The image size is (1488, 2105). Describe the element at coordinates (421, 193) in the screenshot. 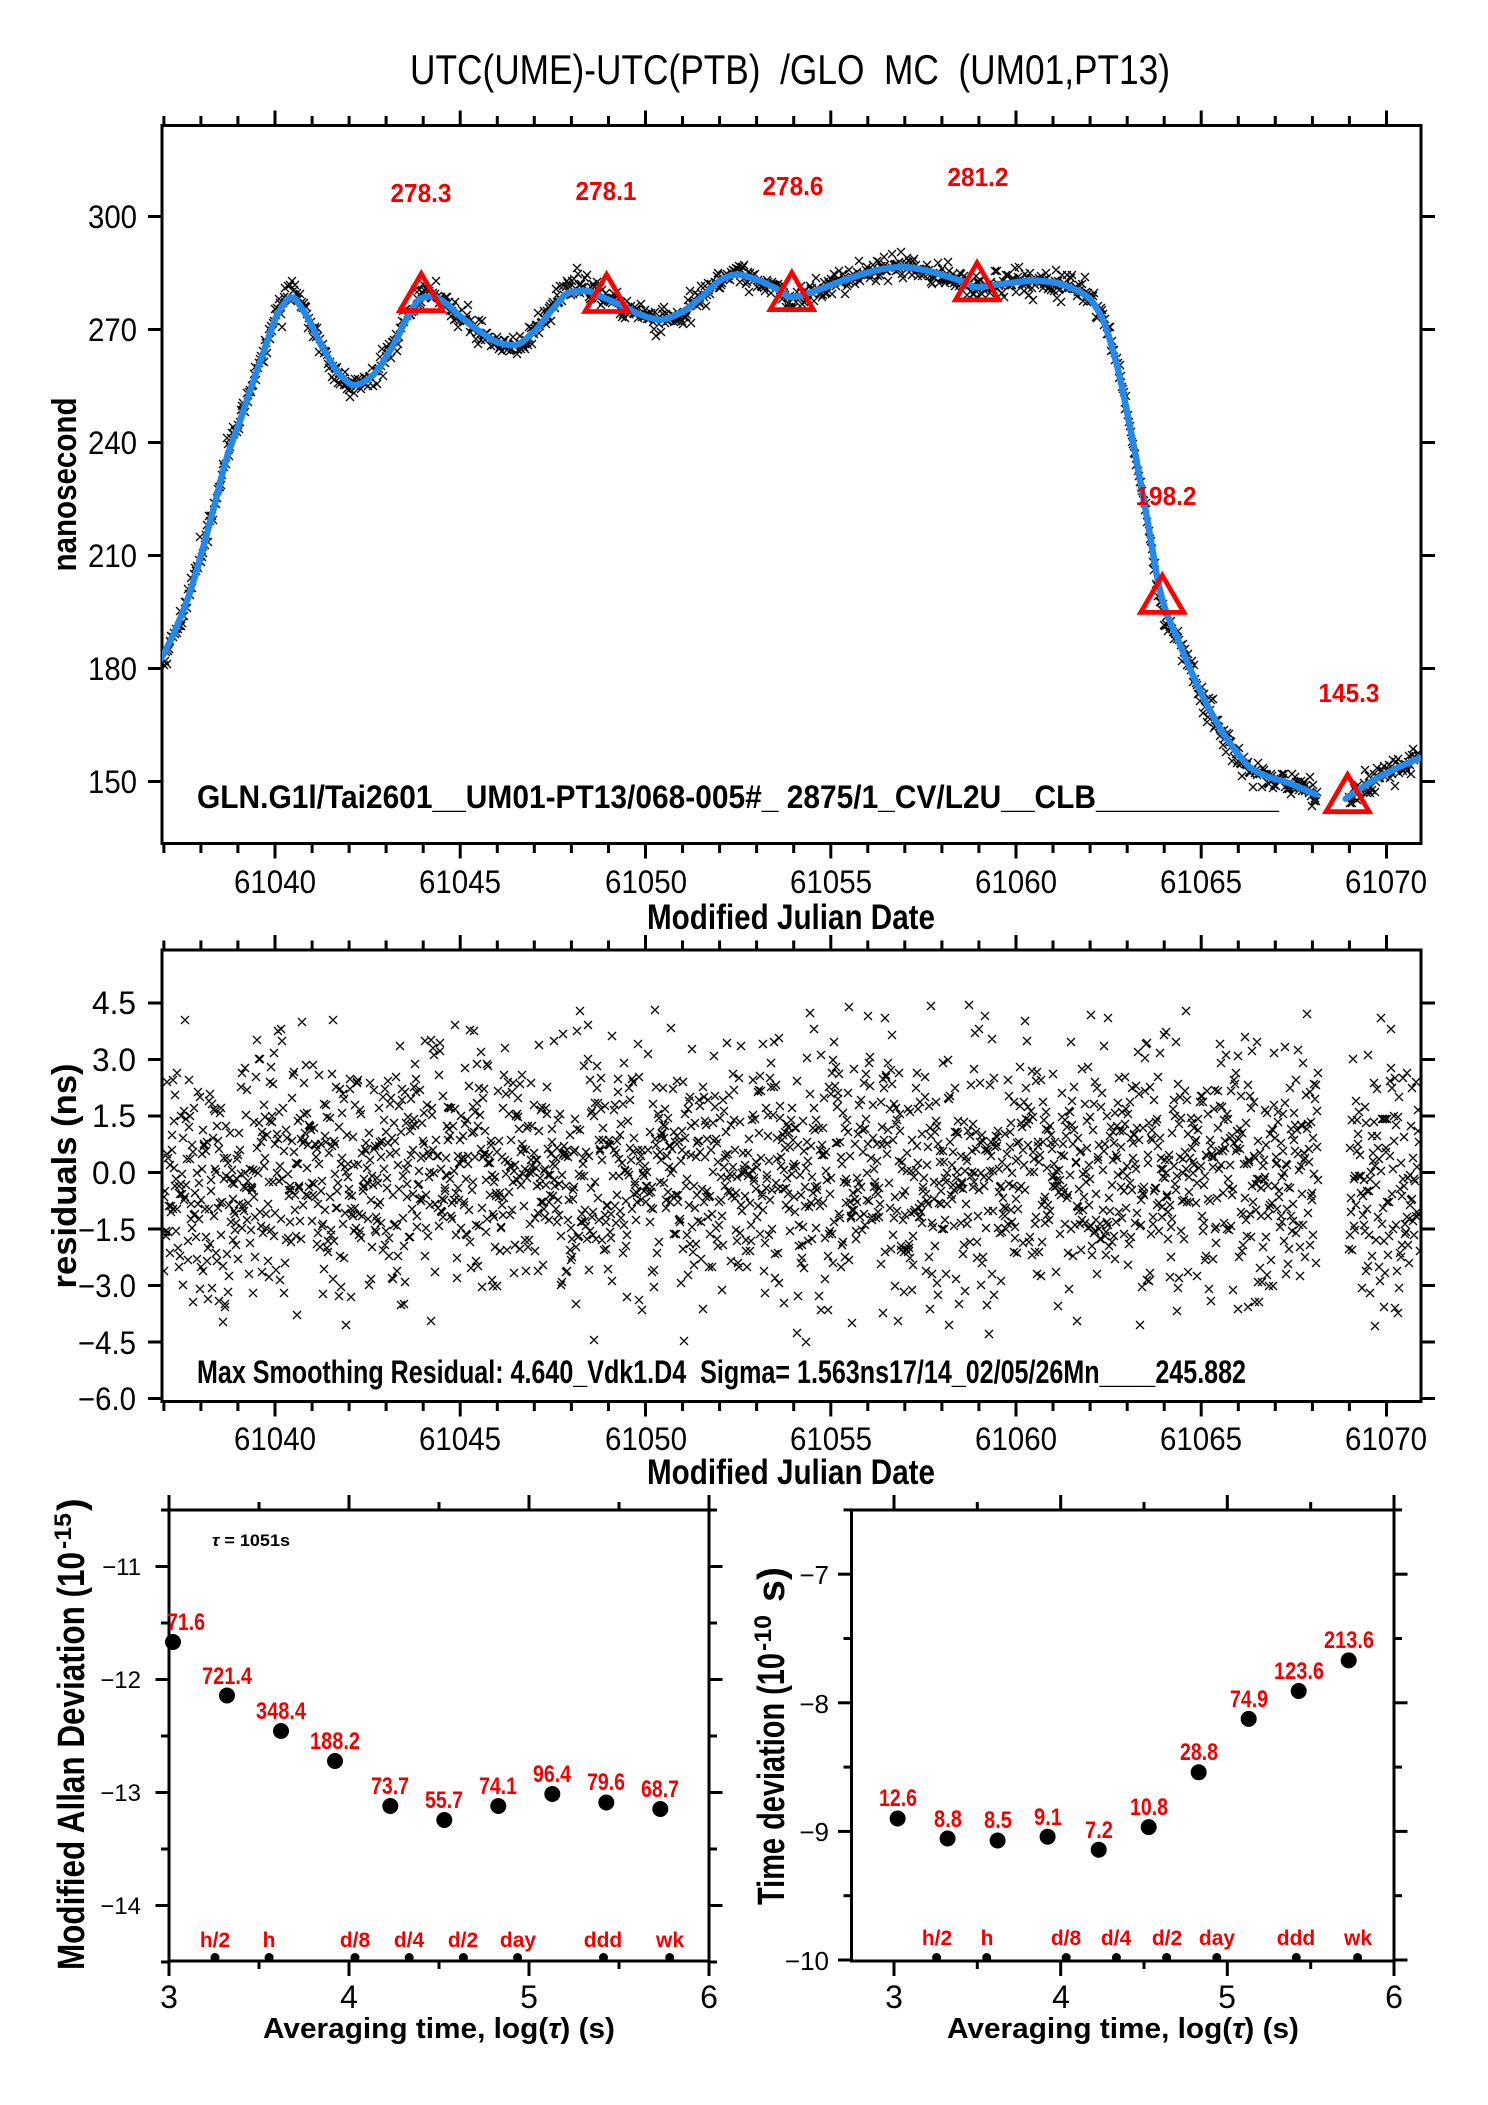

I see `svg-text: 278.3` at that location.